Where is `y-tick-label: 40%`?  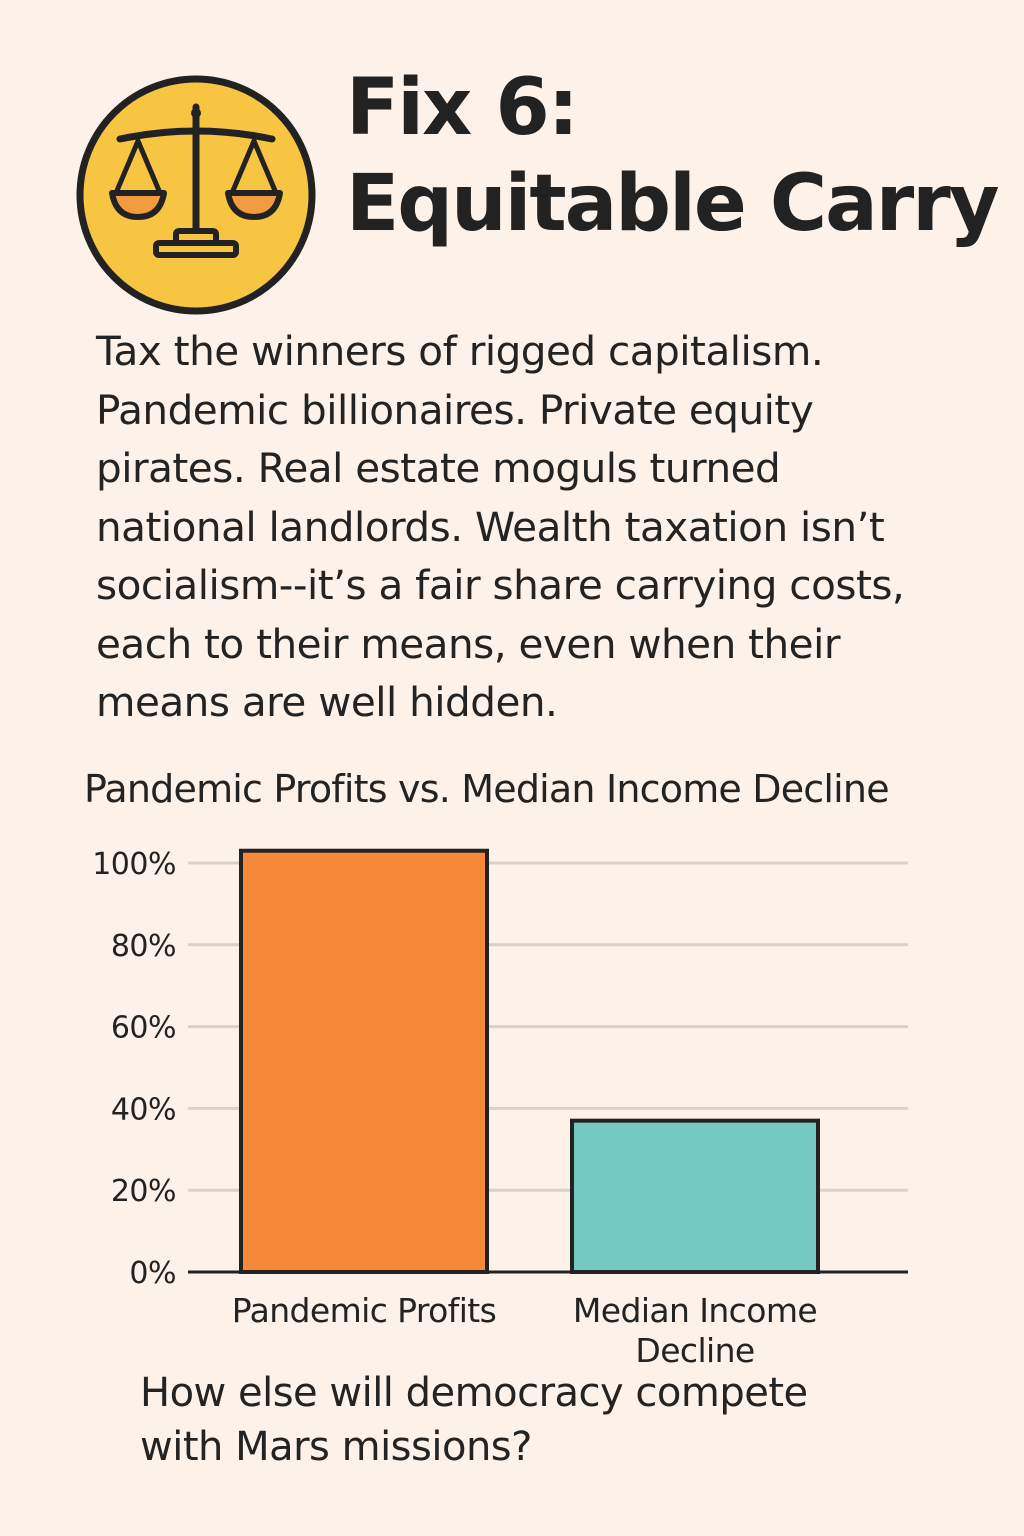 y-tick-label: 40% is located at coordinates (143, 1109).